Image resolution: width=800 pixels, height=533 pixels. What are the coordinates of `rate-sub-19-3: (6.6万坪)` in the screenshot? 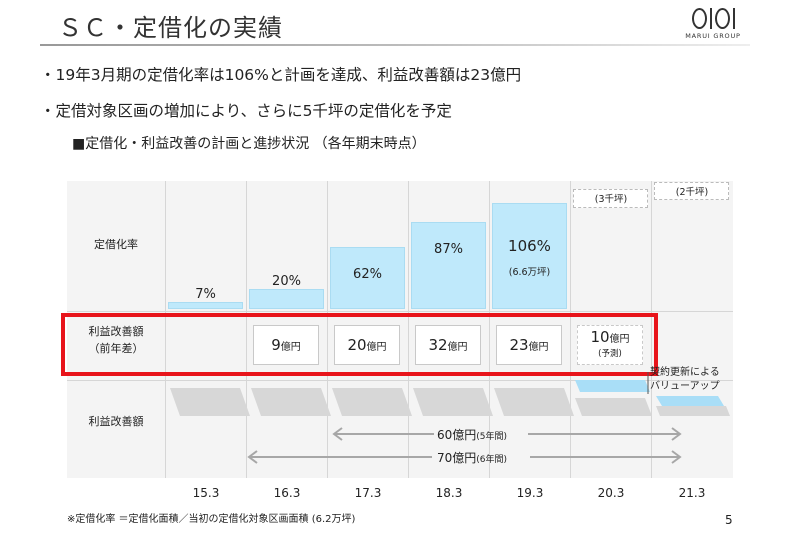 It's located at (529, 272).